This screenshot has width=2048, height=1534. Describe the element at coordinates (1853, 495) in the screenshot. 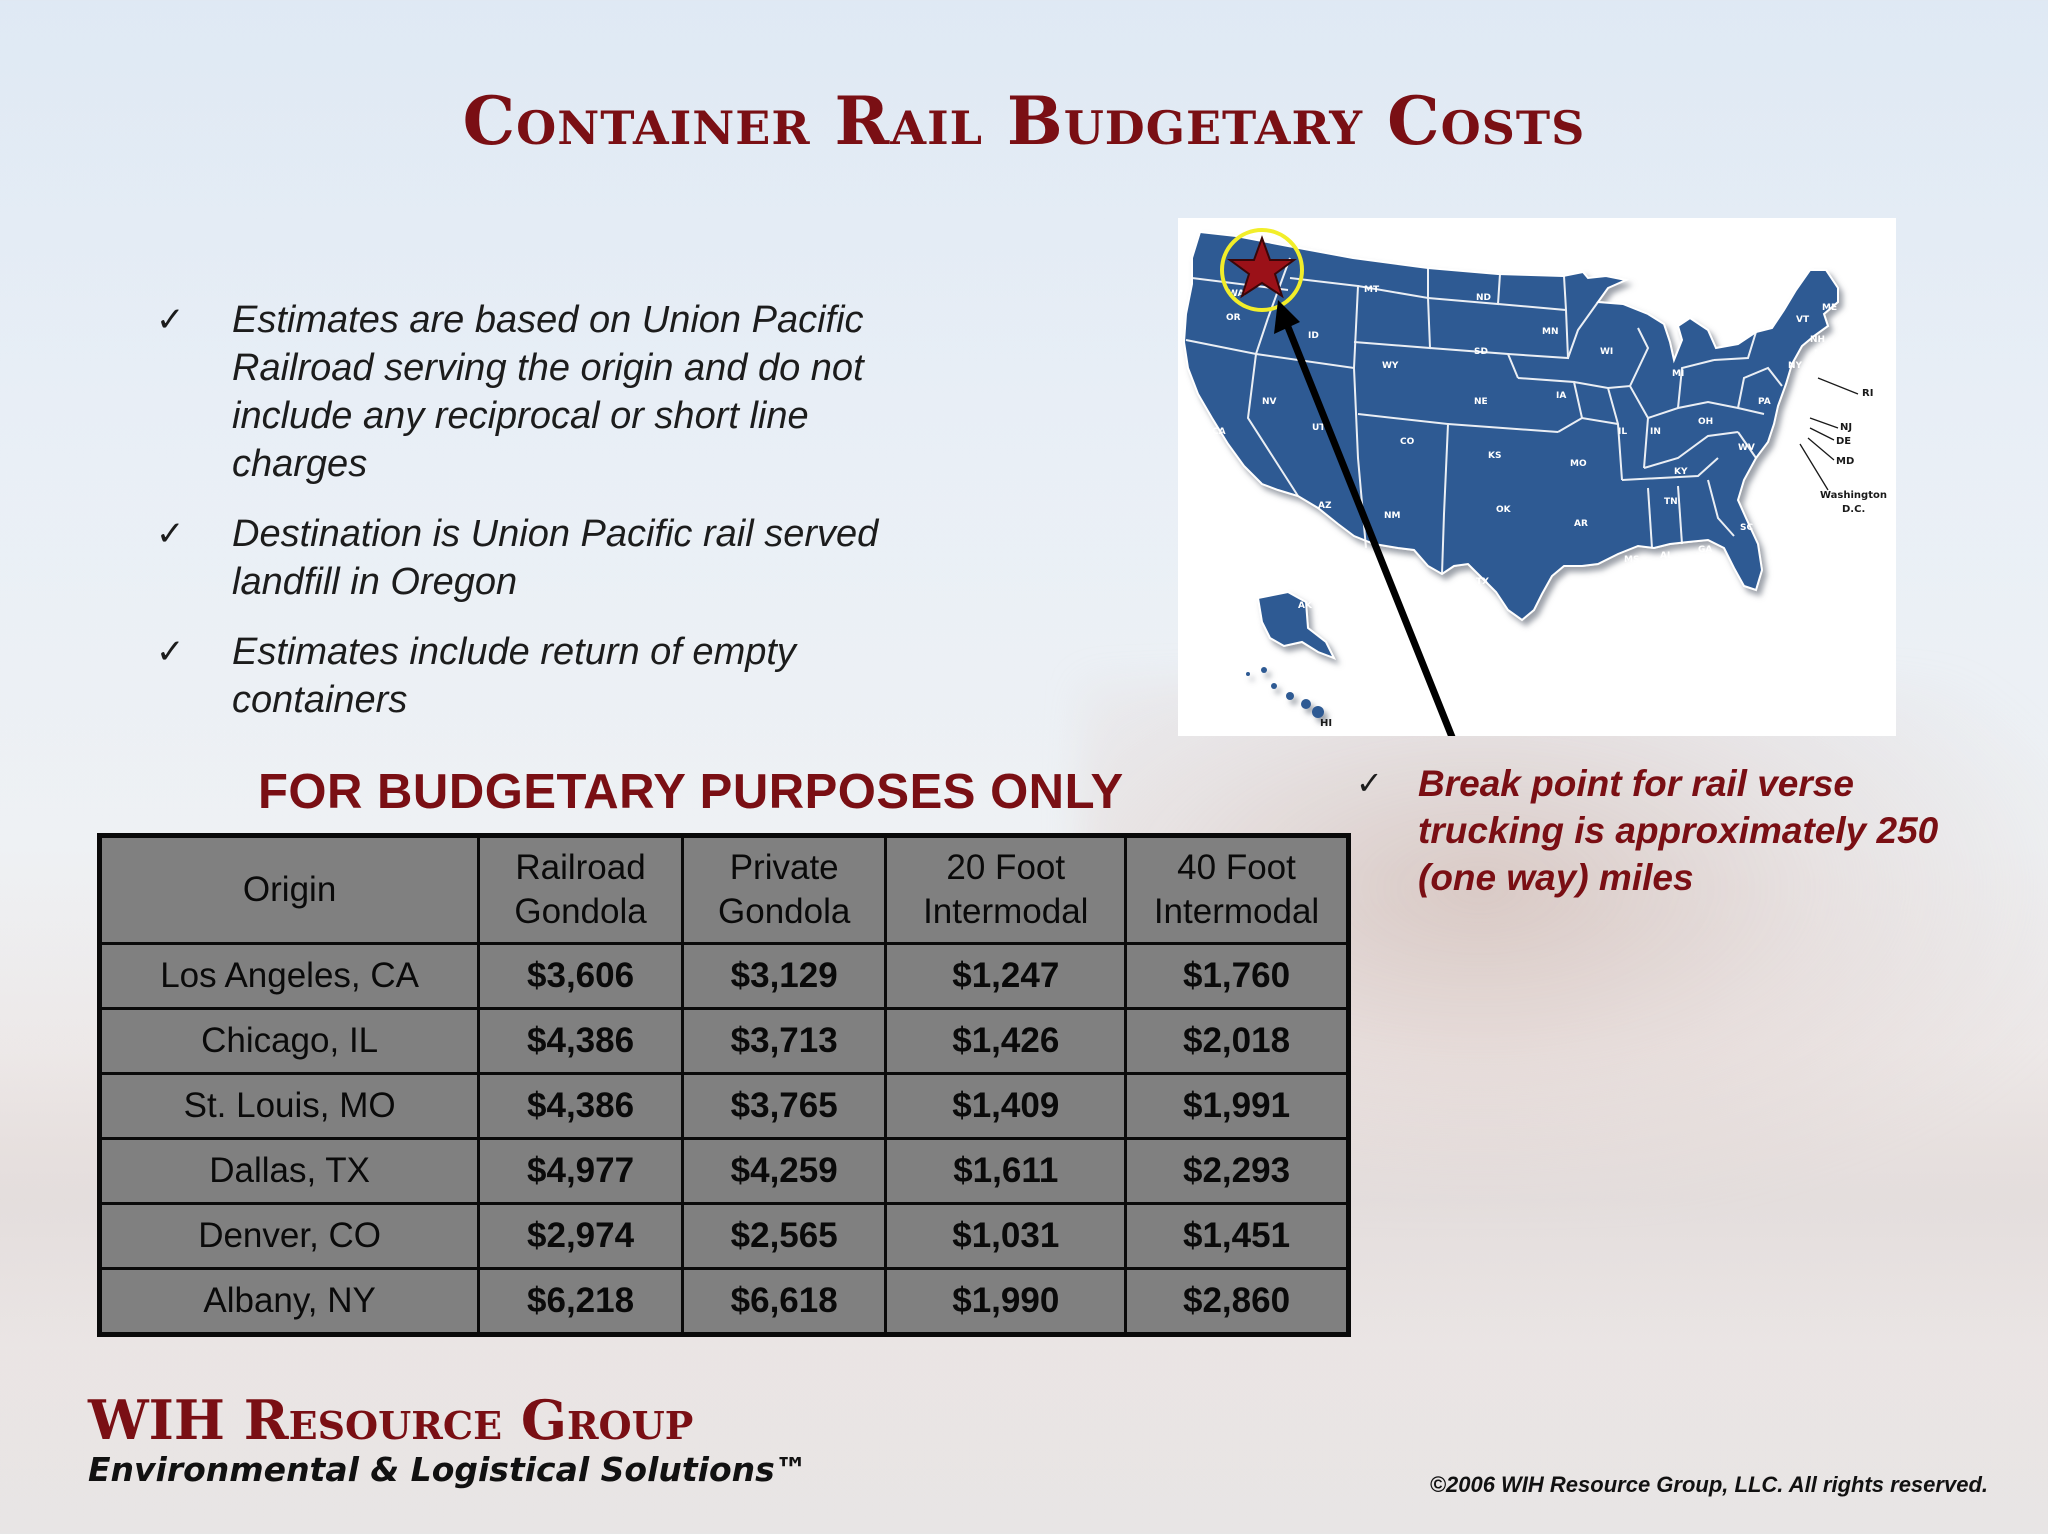

I see `svg-text: Washington` at that location.